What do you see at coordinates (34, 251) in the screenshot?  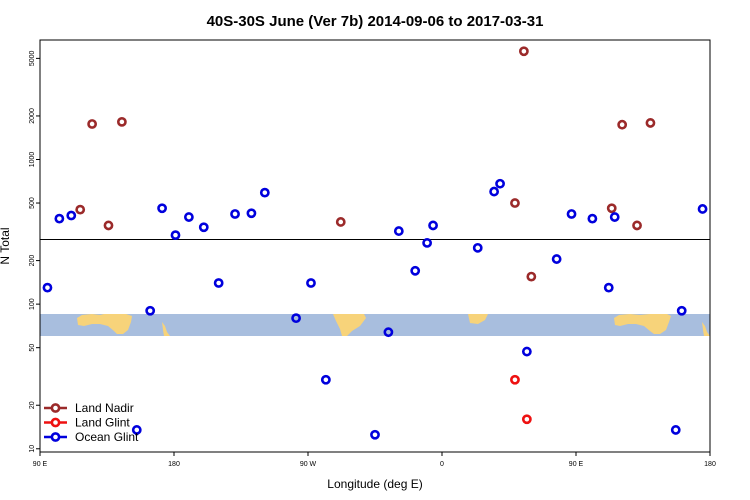 I see `y-axis: 10 20 50 100 200 500 1000 2000 5000` at bounding box center [34, 251].